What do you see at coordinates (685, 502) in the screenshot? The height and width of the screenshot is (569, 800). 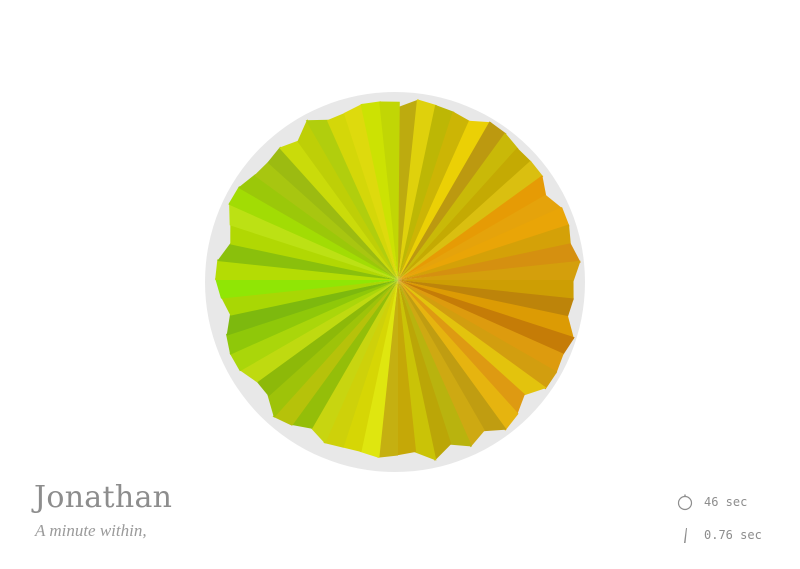 I see `stopwatch-icon` at bounding box center [685, 502].